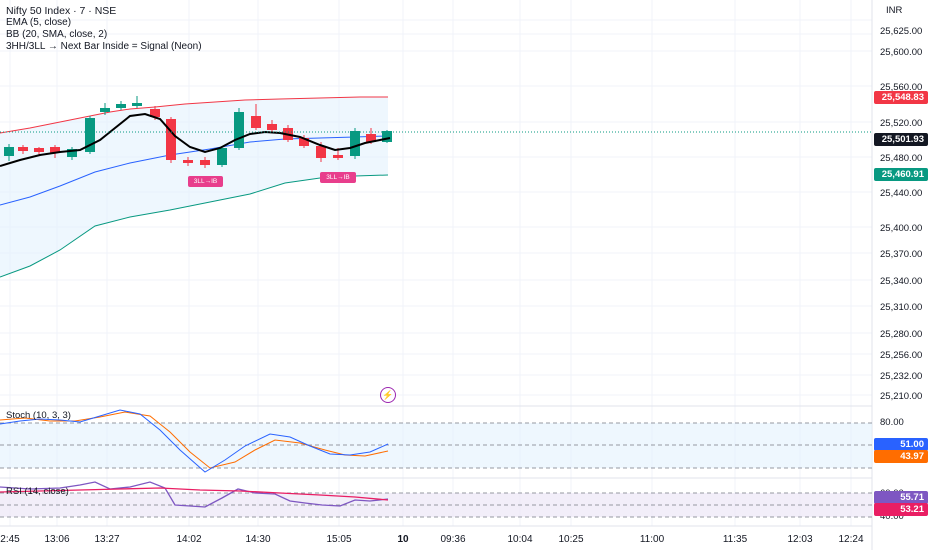 This screenshot has width=932, height=550. What do you see at coordinates (57, 539) in the screenshot?
I see `time-tick: 13:06` at bounding box center [57, 539].